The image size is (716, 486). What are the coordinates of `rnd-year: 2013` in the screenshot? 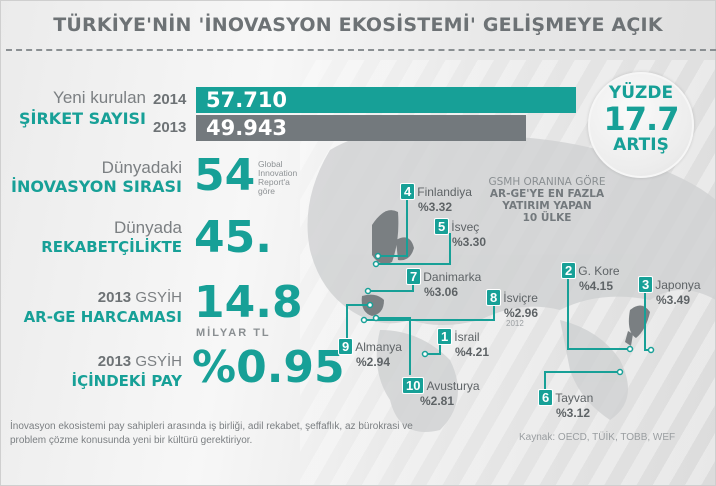 It's located at (114, 297).